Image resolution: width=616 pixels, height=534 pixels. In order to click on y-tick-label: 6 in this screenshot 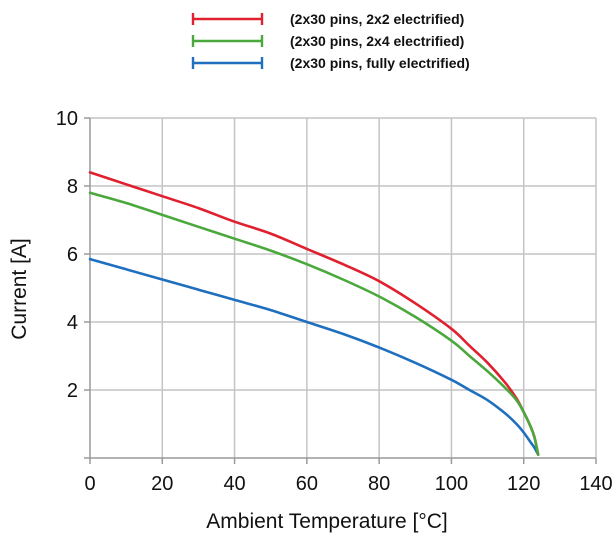, I will do `click(72, 255)`.